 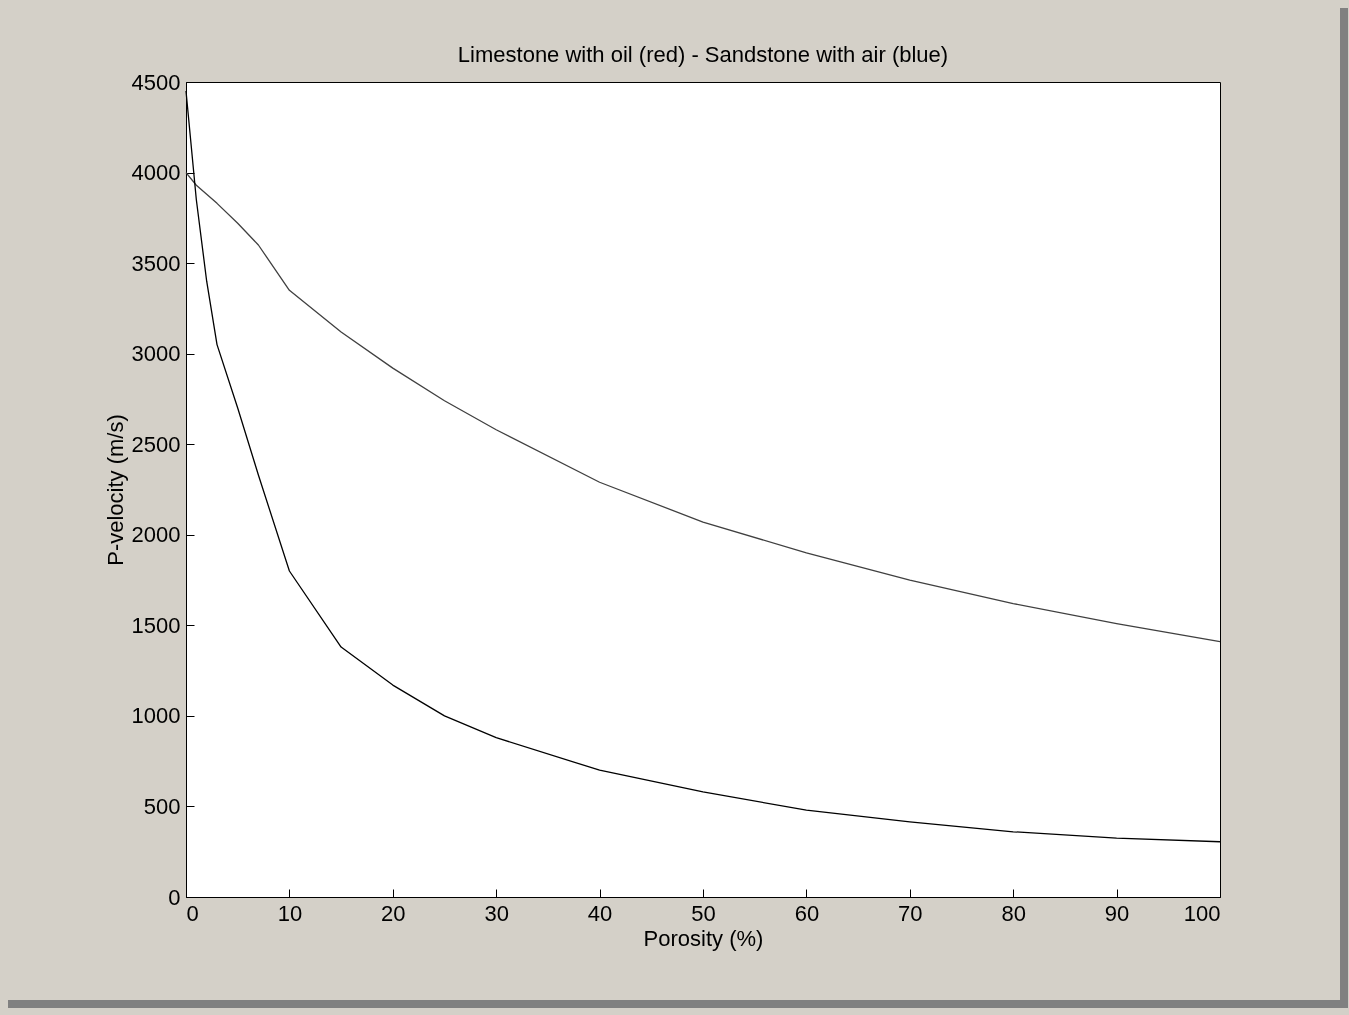 I want to click on x-tick-label: 100, so click(x=1202, y=913).